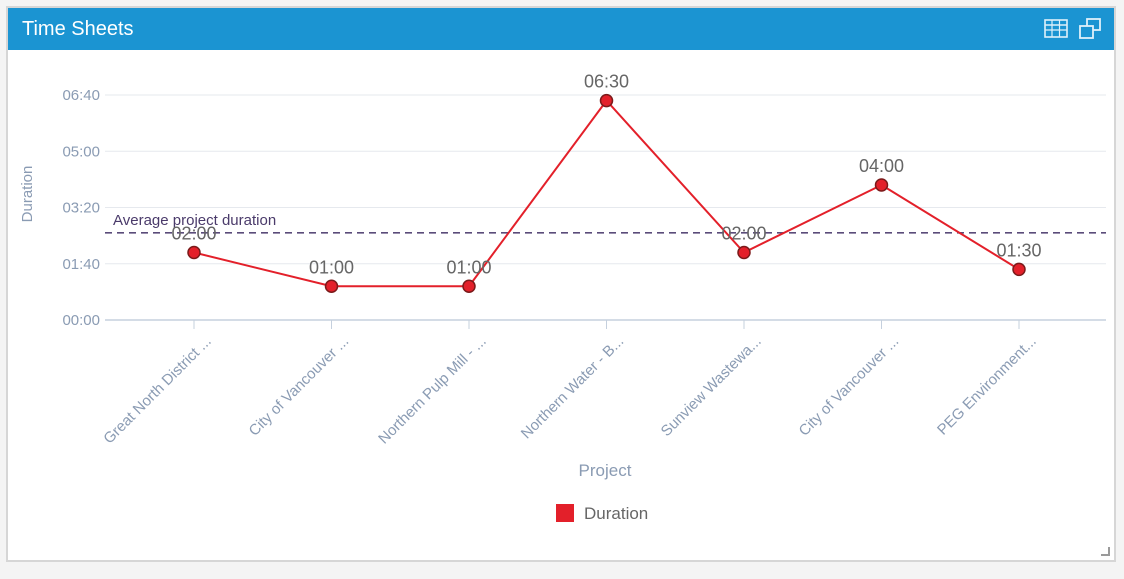 The width and height of the screenshot is (1124, 579). Describe the element at coordinates (565, 513) in the screenshot. I see `legend-swatch-duration` at that location.